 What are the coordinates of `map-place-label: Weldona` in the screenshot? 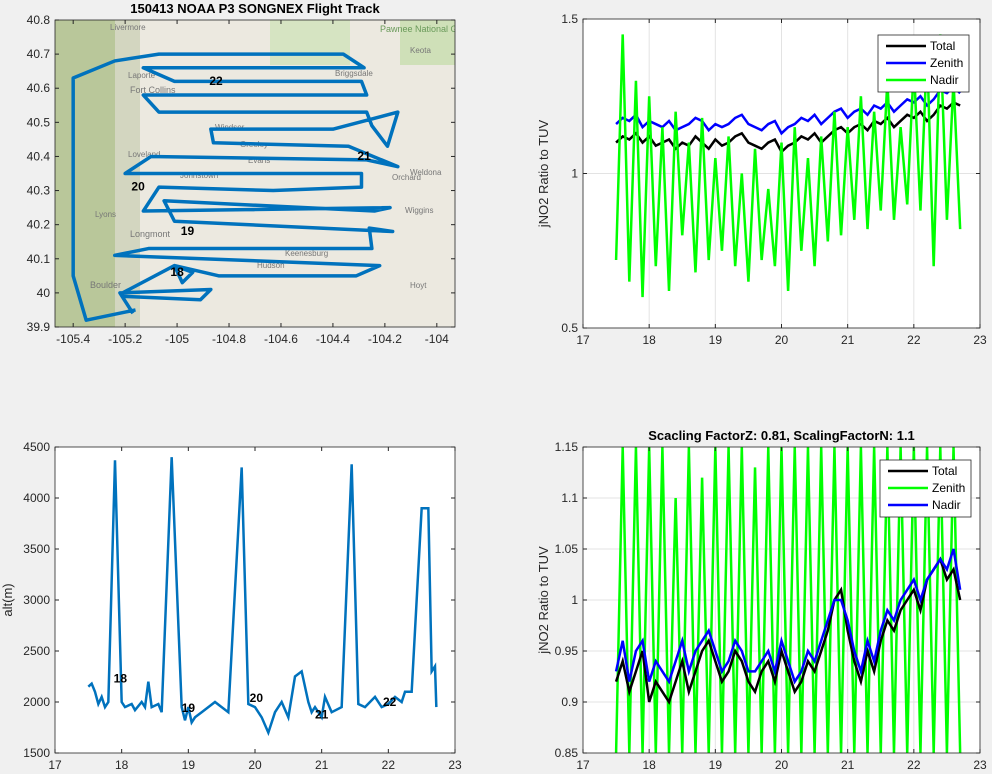 It's located at (426, 172).